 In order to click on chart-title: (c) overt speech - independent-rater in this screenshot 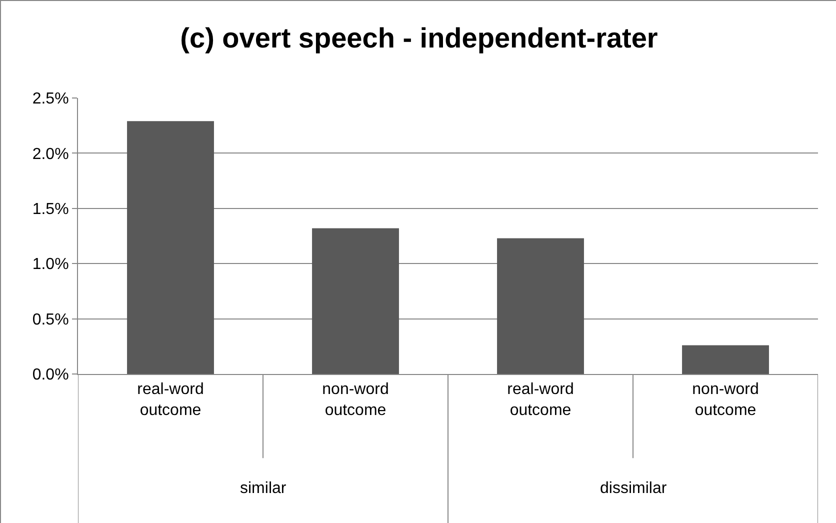, I will do `click(419, 38)`.